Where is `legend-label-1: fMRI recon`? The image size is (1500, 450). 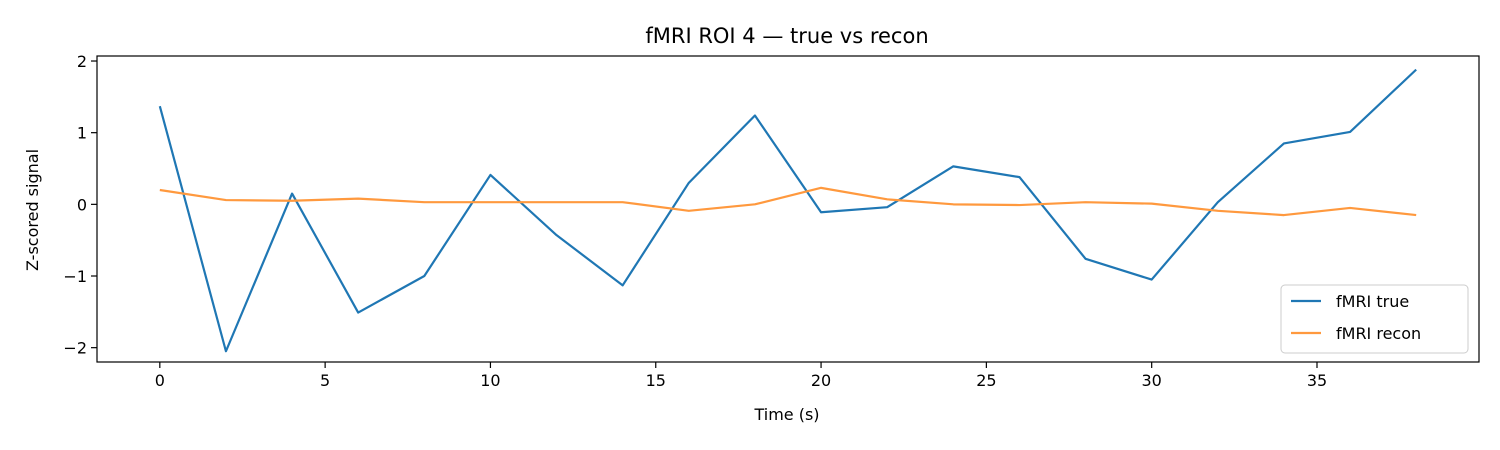 legend-label-1: fMRI recon is located at coordinates (1378, 333).